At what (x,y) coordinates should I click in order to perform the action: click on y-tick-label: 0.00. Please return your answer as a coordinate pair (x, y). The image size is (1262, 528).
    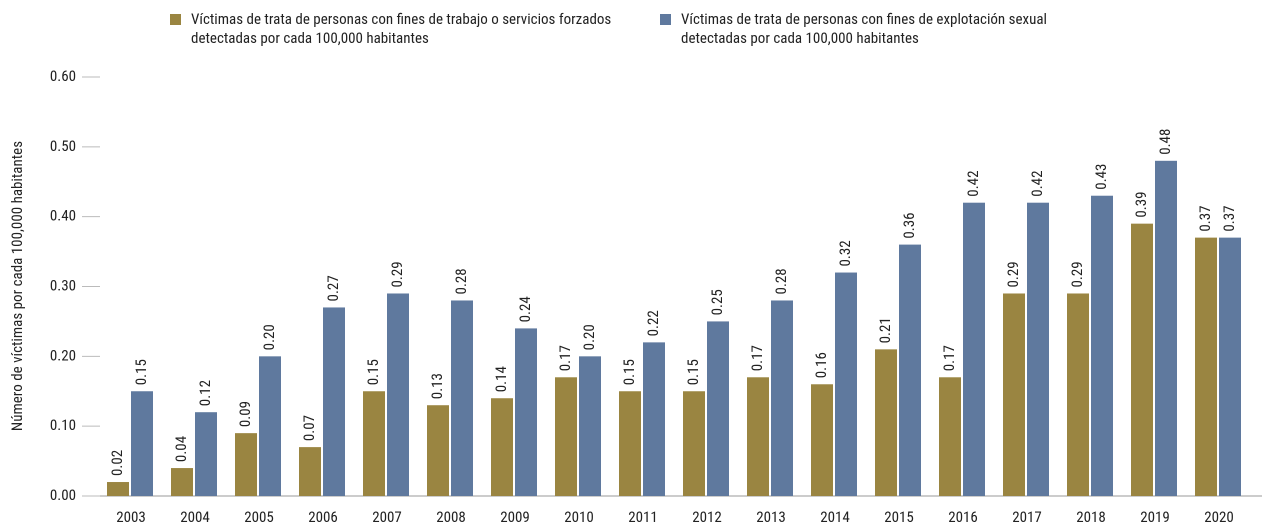
    Looking at the image, I should click on (63, 495).